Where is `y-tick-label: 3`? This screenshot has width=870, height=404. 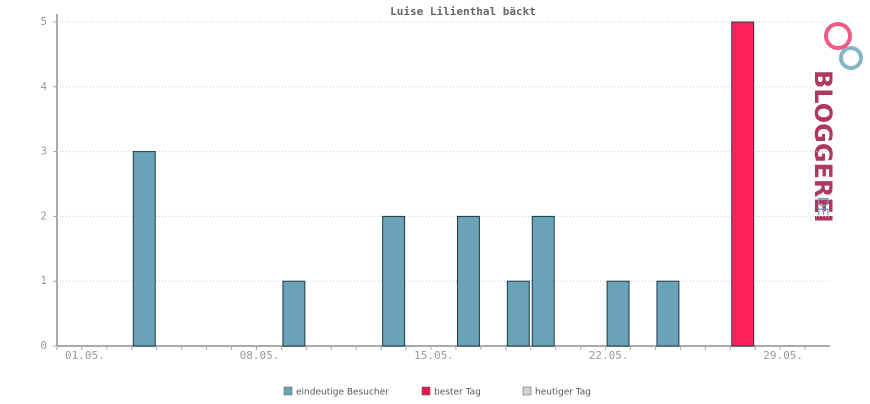 y-tick-label: 3 is located at coordinates (43, 151).